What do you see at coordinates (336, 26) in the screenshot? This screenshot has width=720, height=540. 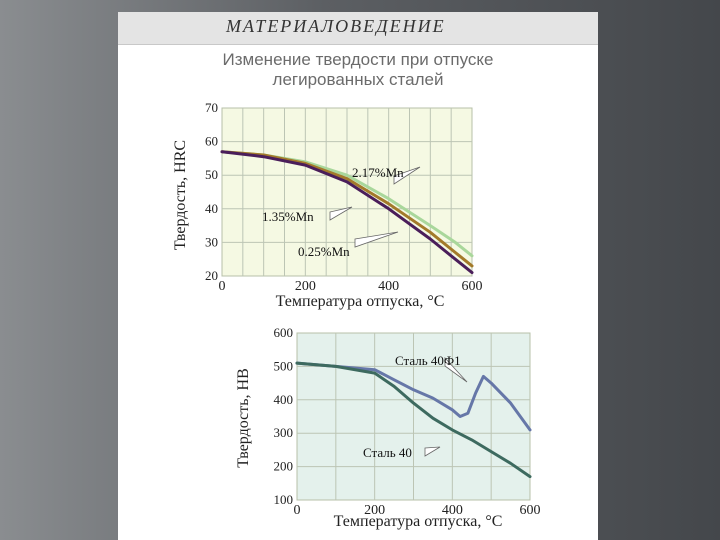 I see `subject-title: МАТЕРИАЛОВЕДЕНИЕ` at bounding box center [336, 26].